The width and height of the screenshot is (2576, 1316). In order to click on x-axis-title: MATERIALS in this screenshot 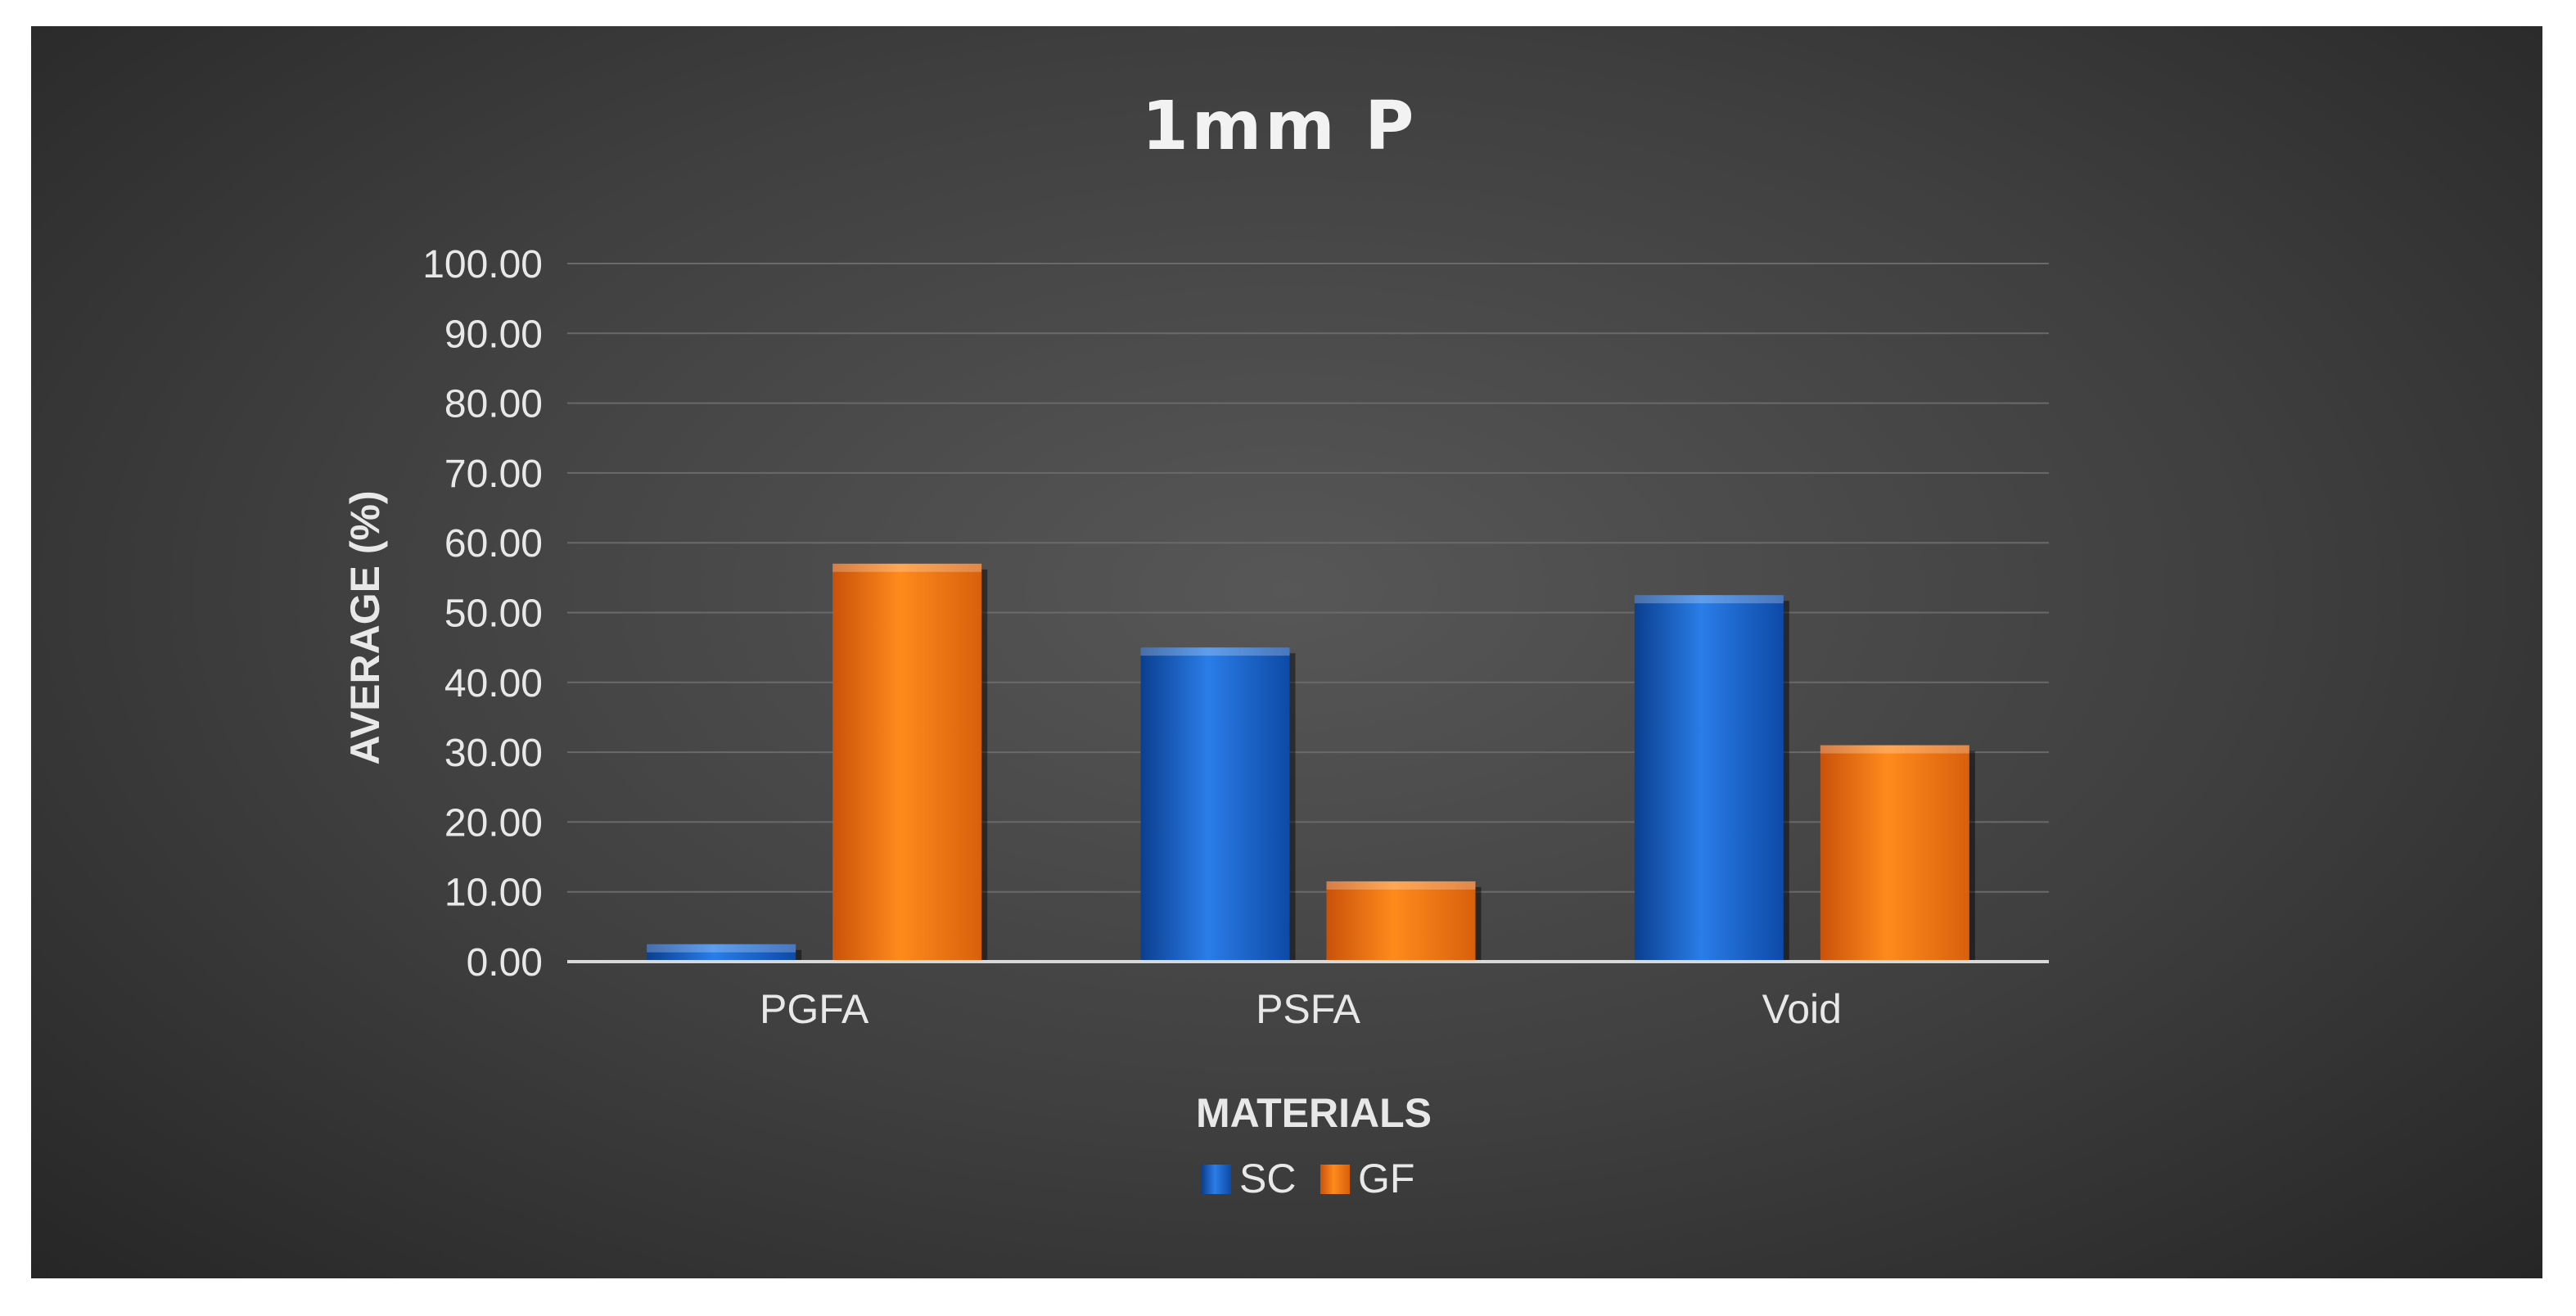, I will do `click(1314, 1113)`.